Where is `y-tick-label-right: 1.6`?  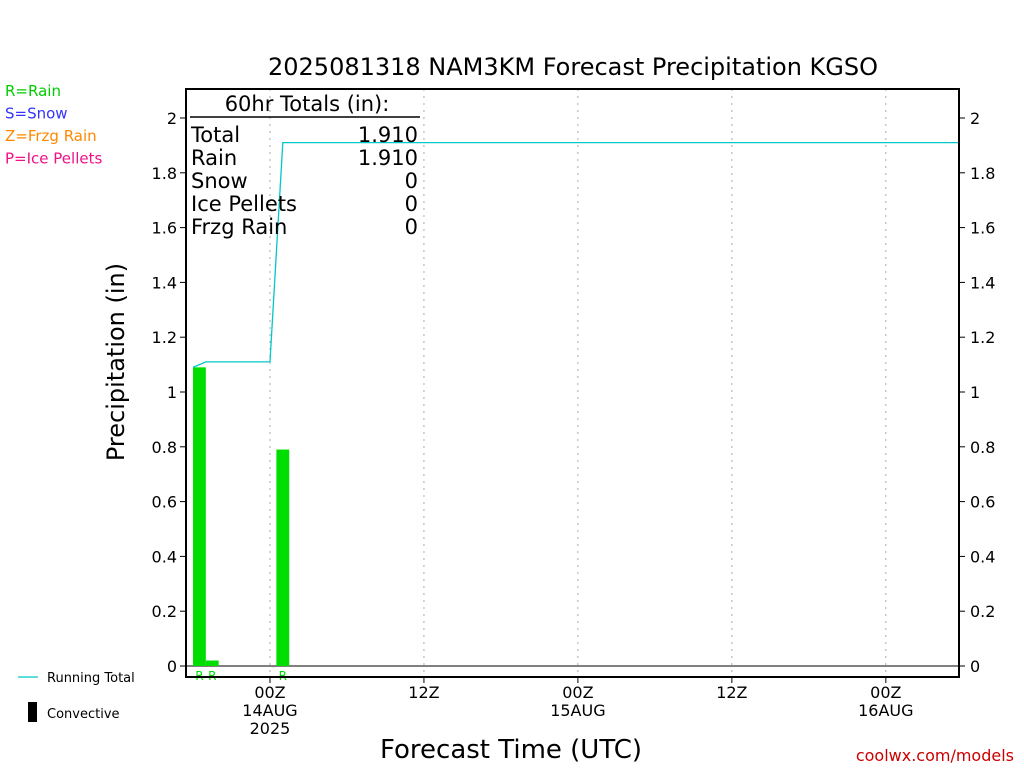 y-tick-label-right: 1.6 is located at coordinates (982, 228).